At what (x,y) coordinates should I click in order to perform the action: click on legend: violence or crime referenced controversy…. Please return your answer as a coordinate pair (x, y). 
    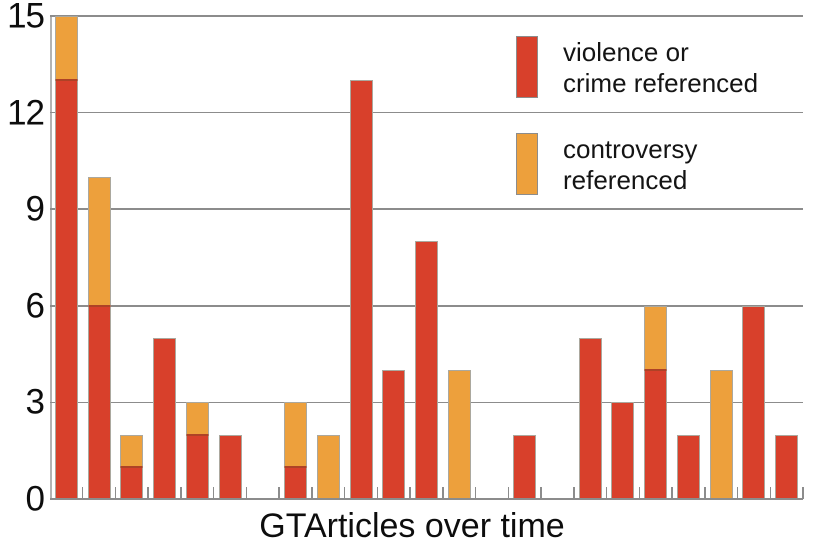
    Looking at the image, I should click on (637, 116).